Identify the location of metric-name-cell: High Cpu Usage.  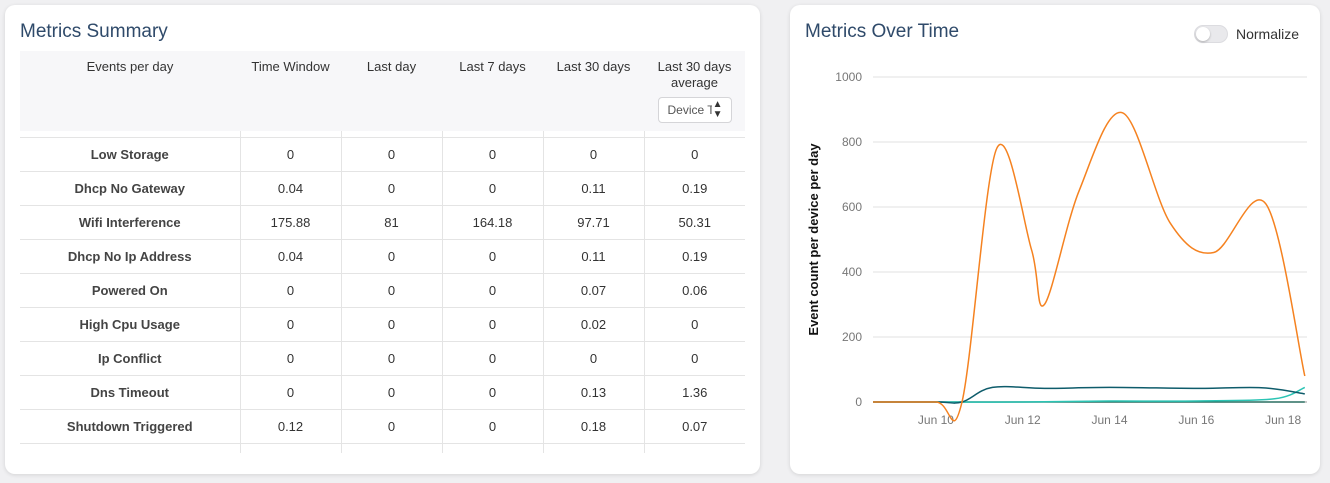
(130, 324).